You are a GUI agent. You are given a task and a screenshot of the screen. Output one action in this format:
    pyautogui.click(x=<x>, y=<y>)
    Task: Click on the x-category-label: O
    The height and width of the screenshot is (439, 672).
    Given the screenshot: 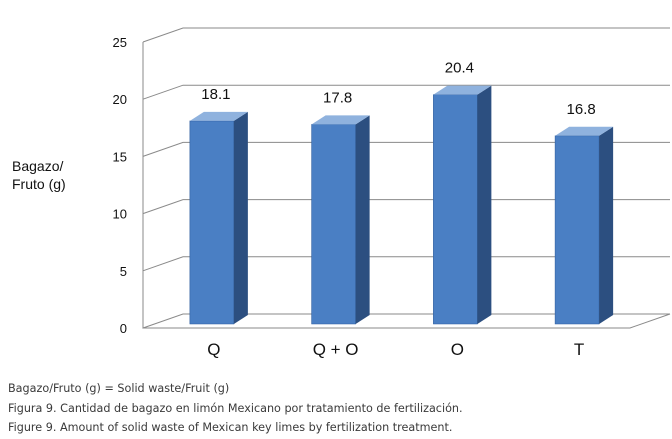 What is the action you would take?
    pyautogui.click(x=457, y=349)
    